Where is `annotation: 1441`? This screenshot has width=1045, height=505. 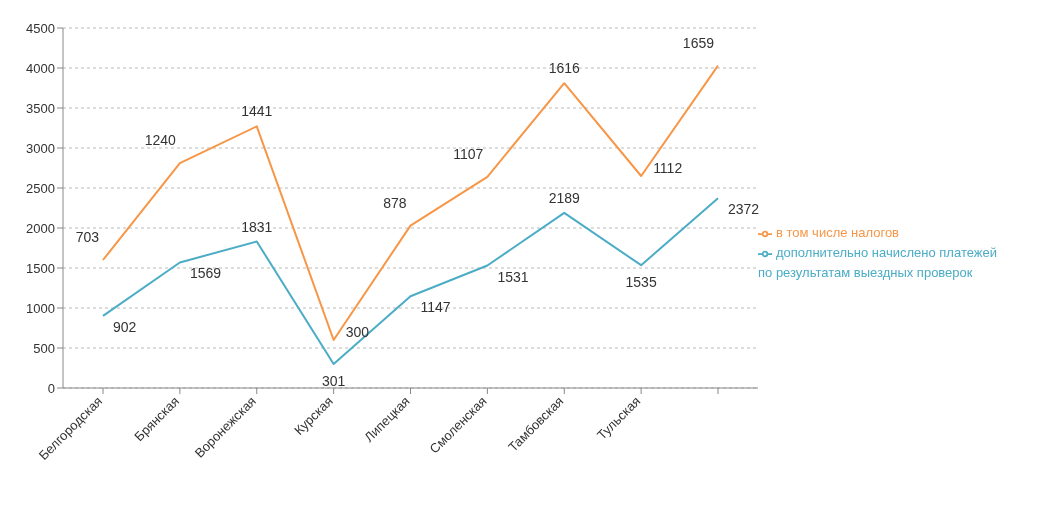
annotation: 1441 is located at coordinates (257, 111).